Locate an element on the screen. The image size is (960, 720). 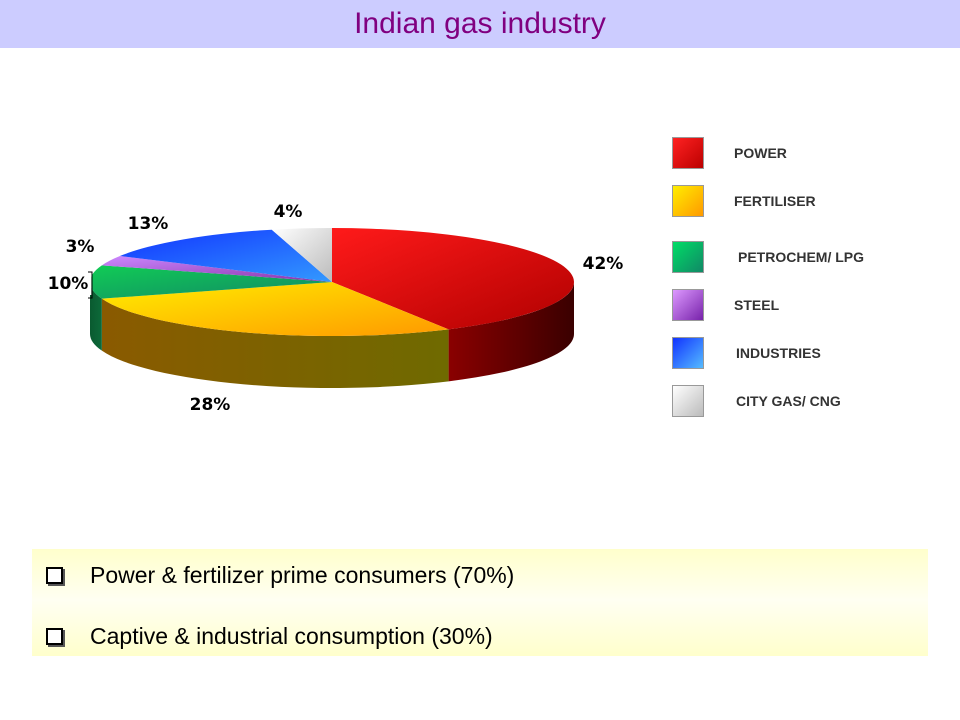
pie-side-power is located at coordinates (511, 332).